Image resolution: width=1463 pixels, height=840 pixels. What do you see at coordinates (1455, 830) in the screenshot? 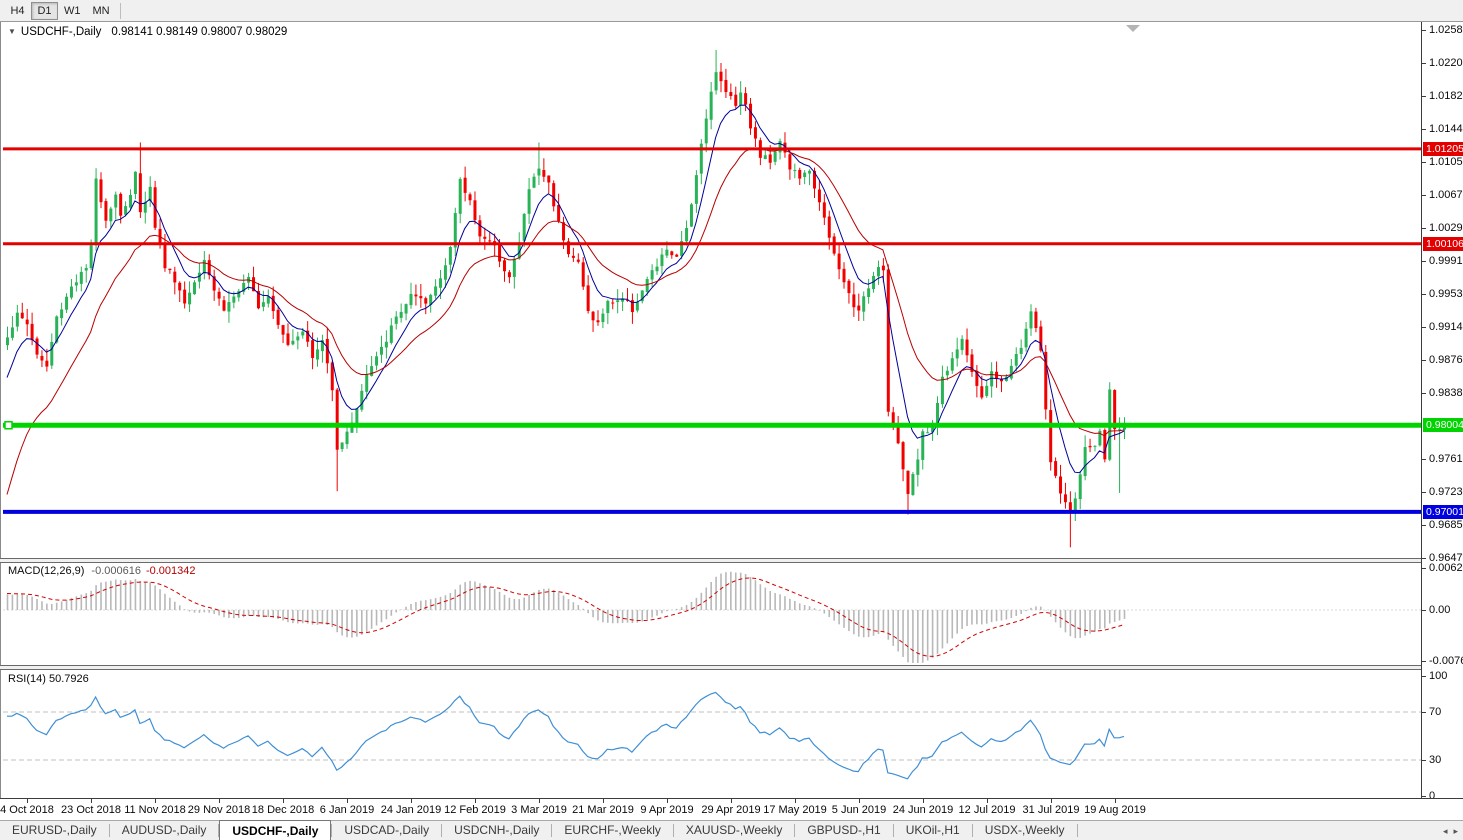
I see `tab-scroll-right-icon: ▸` at bounding box center [1455, 830].